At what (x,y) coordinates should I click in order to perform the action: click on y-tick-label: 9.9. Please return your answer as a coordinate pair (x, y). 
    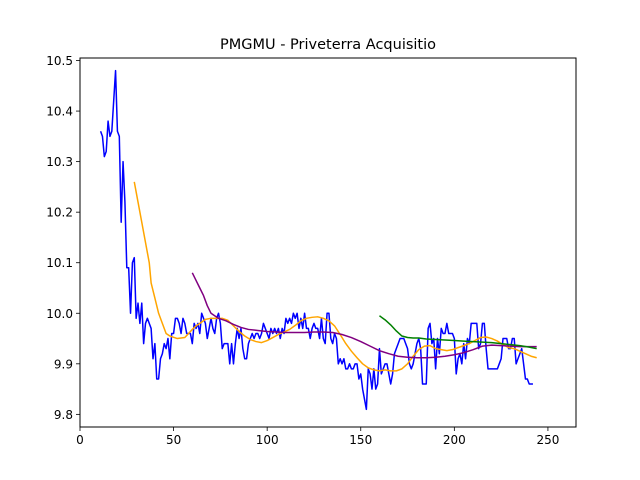
    Looking at the image, I should click on (63, 364).